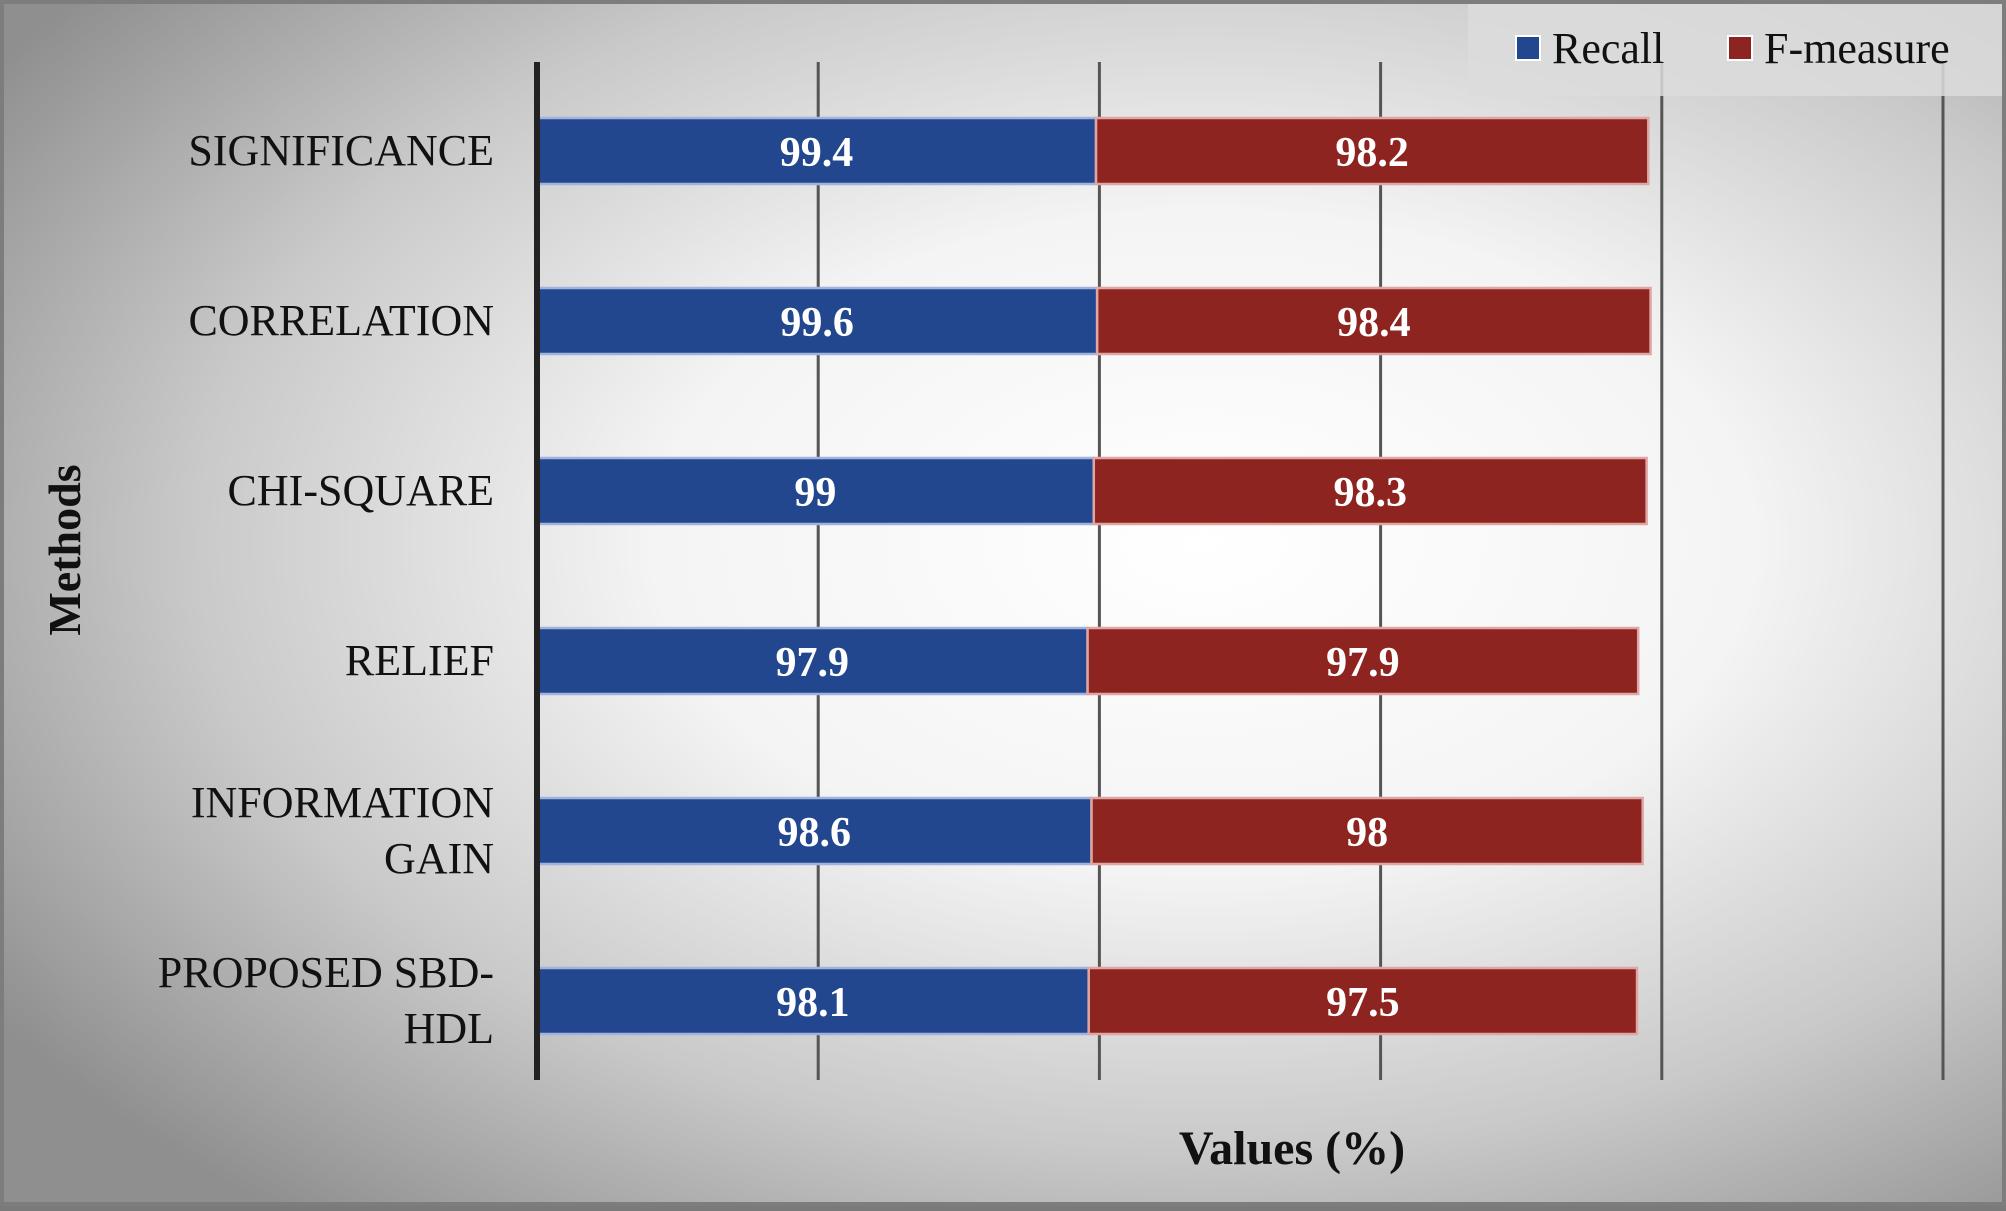 The image size is (2006, 1211). Describe the element at coordinates (1740, 48) in the screenshot. I see `legend-swatch-f-measure` at that location.